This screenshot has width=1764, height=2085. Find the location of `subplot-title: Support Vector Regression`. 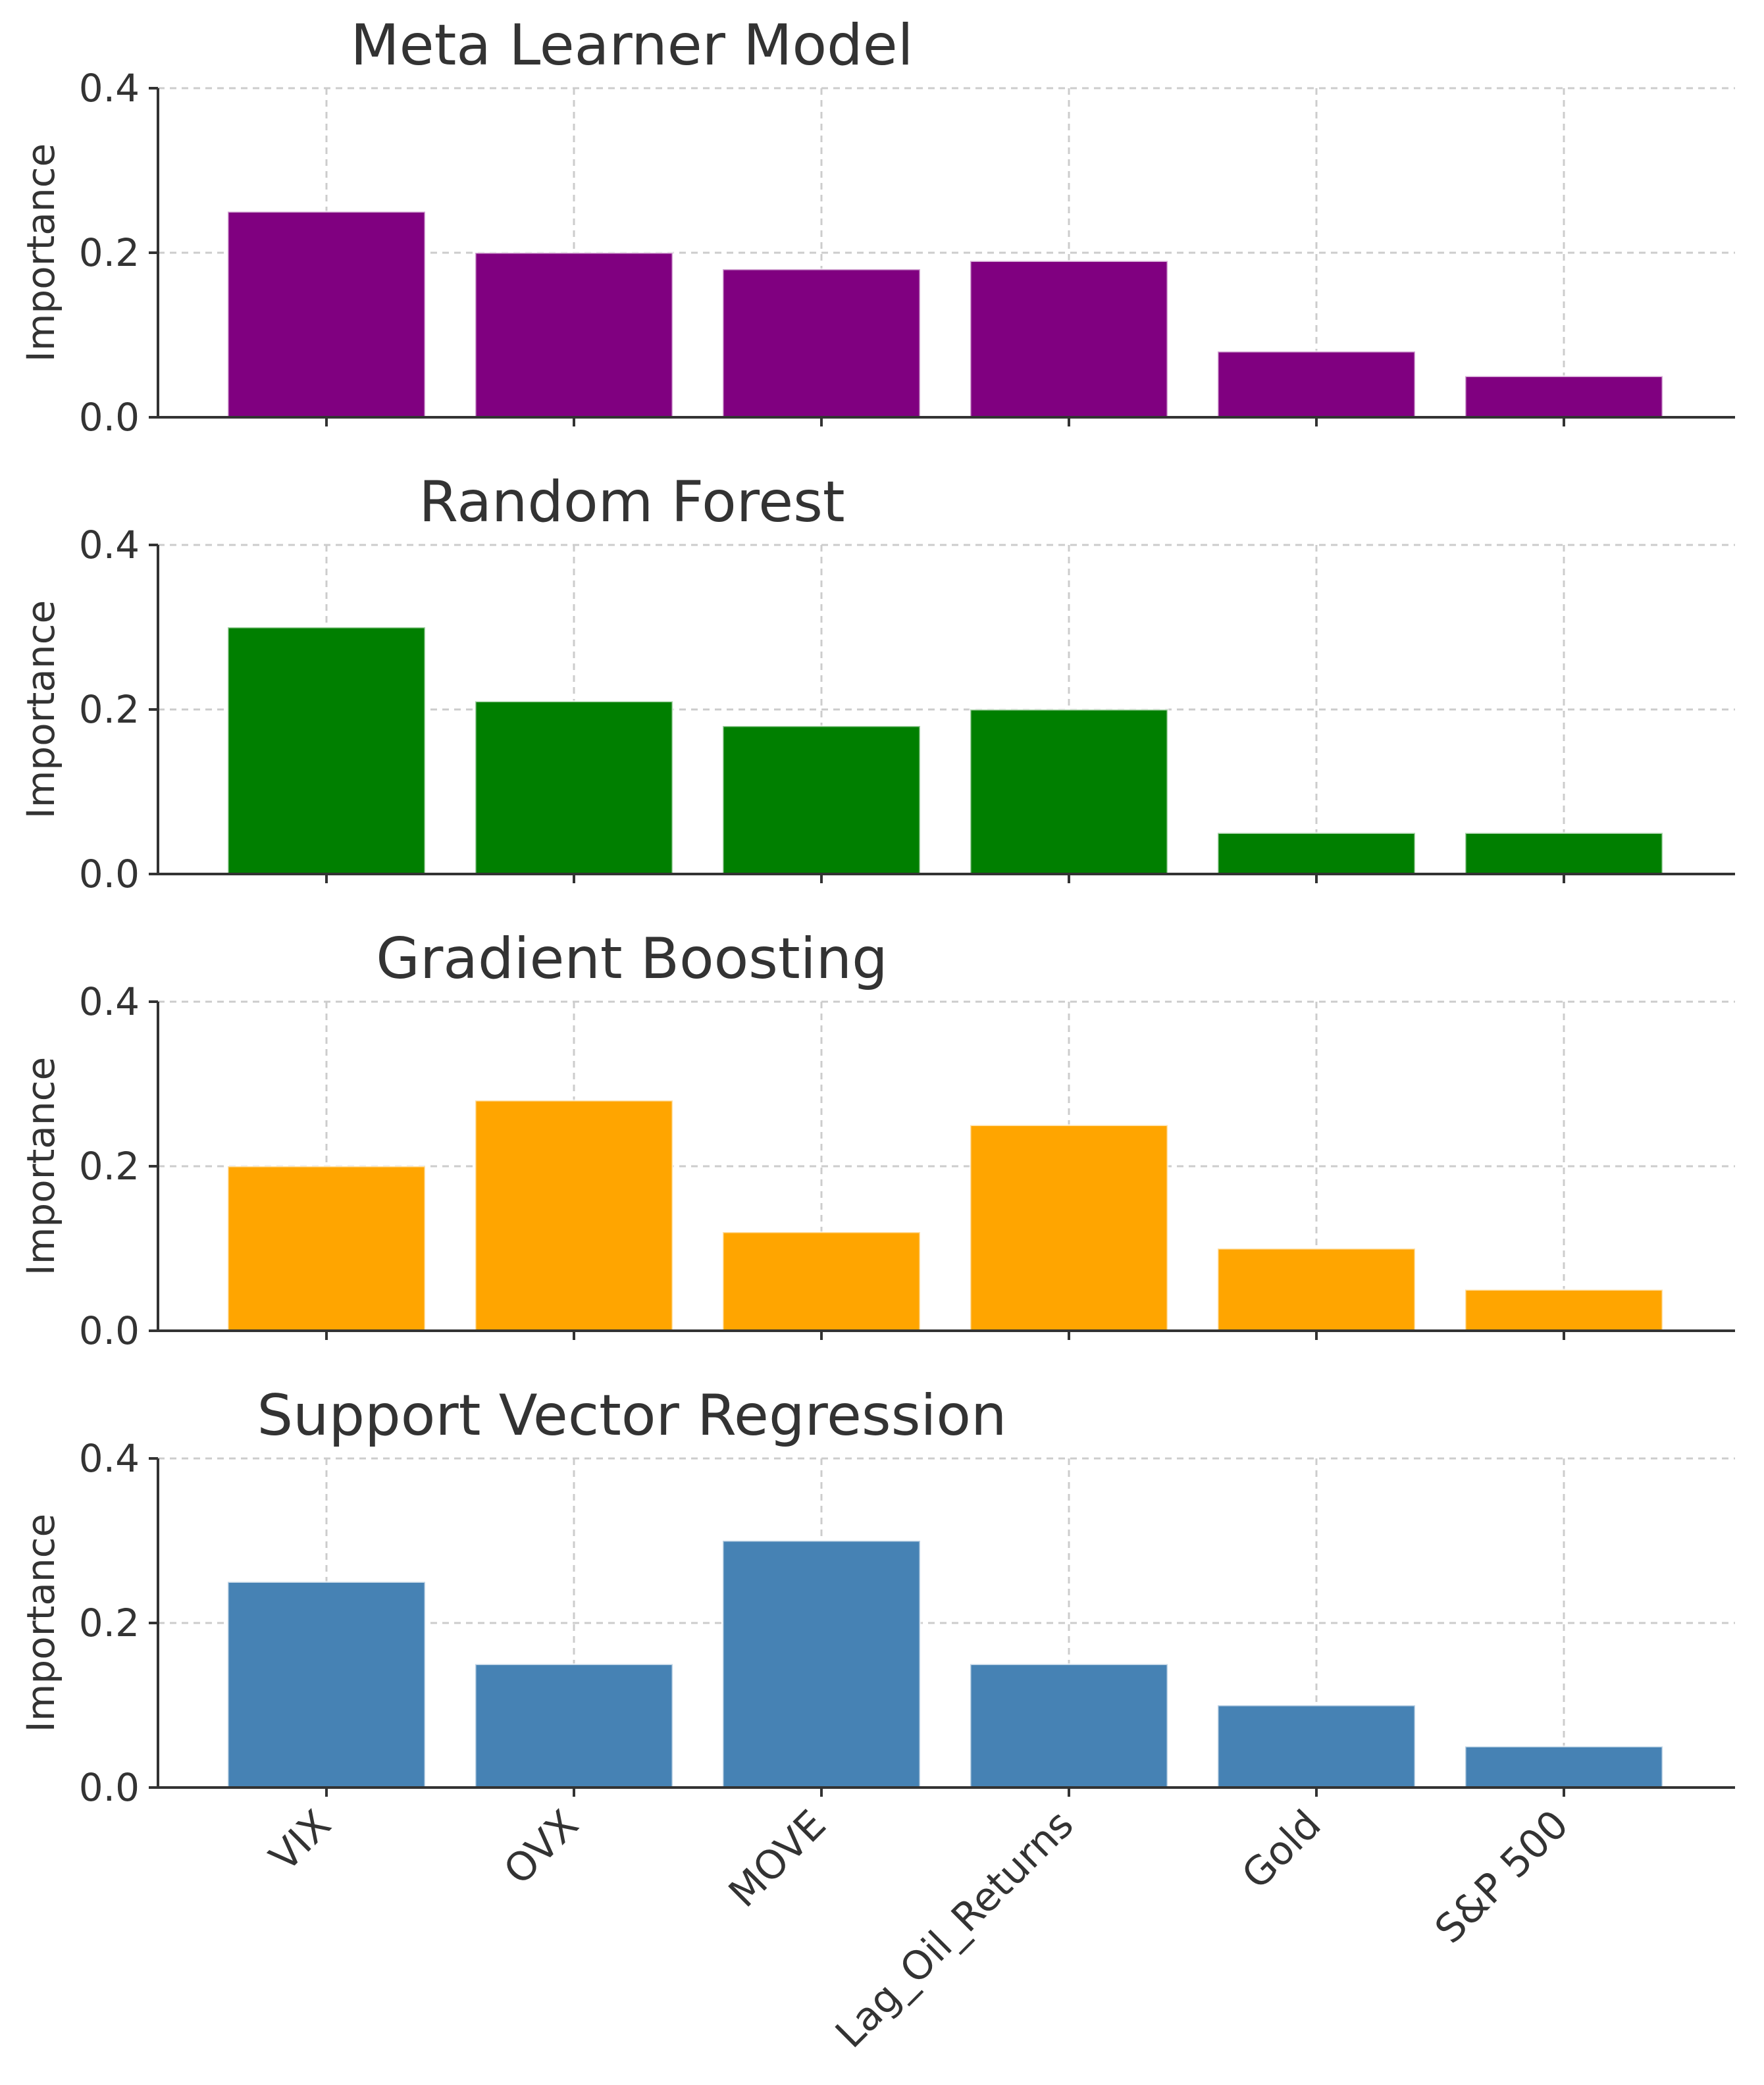

subplot-title: Support Vector Regression is located at coordinates (631, 1416).